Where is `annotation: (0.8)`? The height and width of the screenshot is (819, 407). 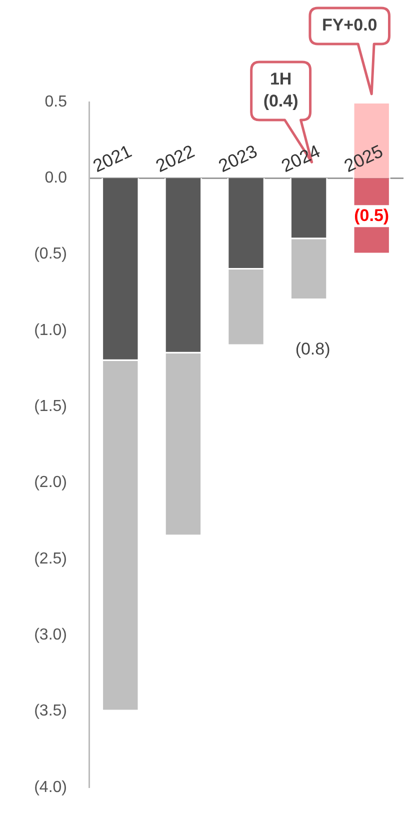
annotation: (0.8) is located at coordinates (312, 349).